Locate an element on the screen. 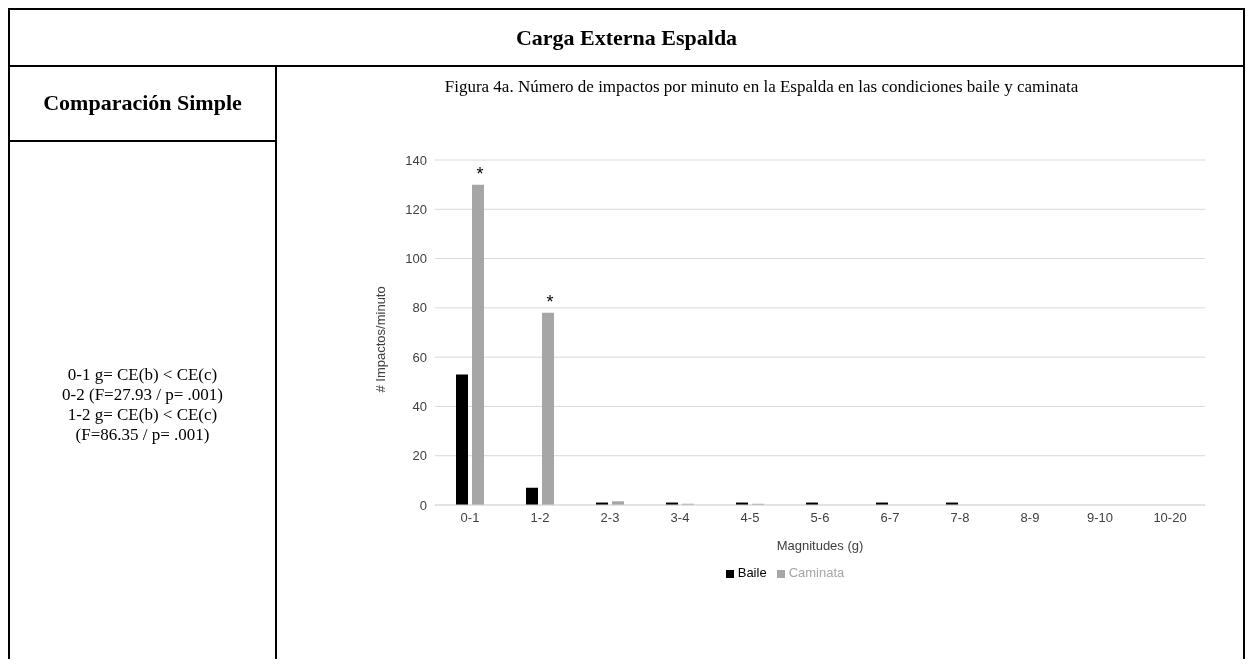 Image resolution: width=1253 pixels, height=667 pixels. x-tick-label: 10-20 is located at coordinates (1170, 518).